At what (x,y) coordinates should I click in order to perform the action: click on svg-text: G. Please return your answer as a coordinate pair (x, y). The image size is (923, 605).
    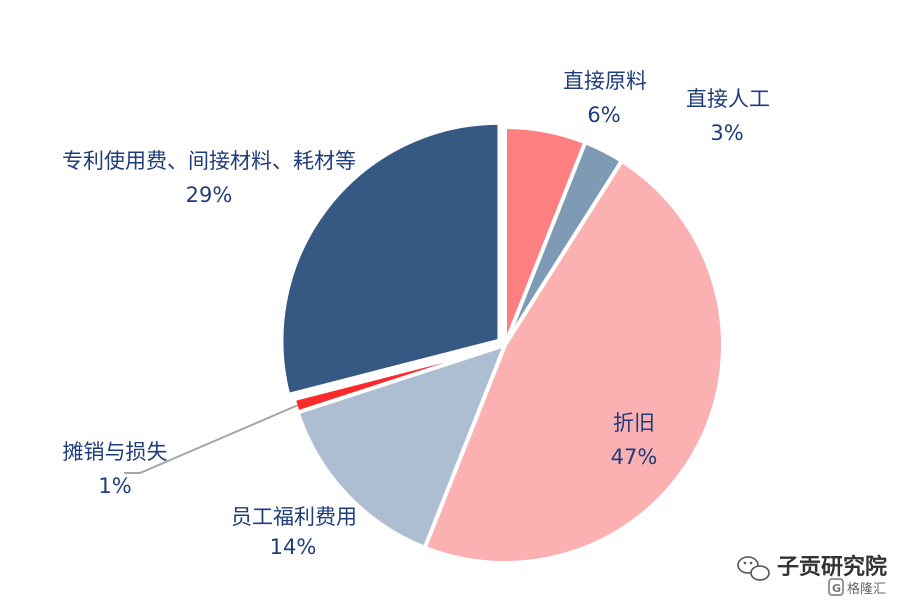
    Looking at the image, I should click on (836, 588).